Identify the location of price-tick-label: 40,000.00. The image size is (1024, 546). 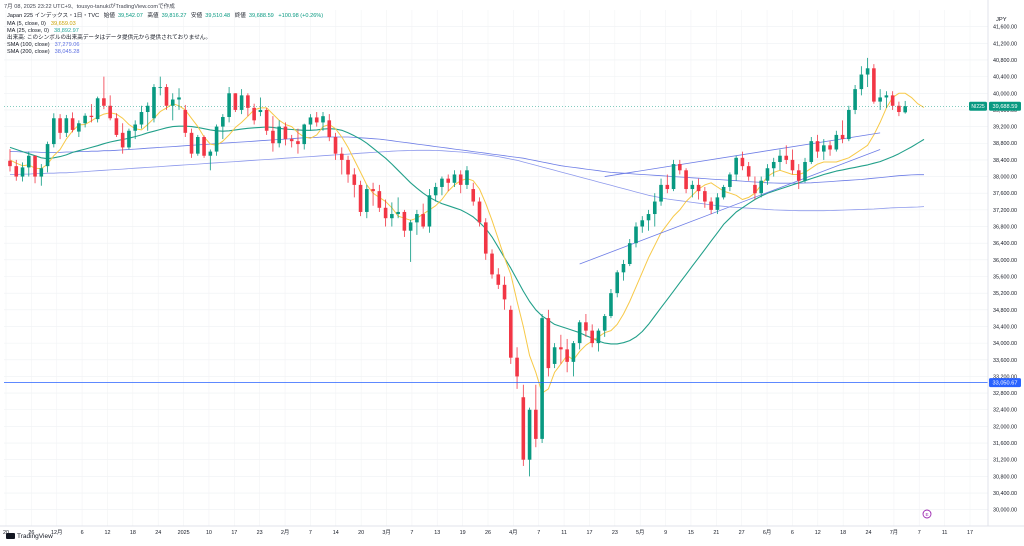
(1005, 94).